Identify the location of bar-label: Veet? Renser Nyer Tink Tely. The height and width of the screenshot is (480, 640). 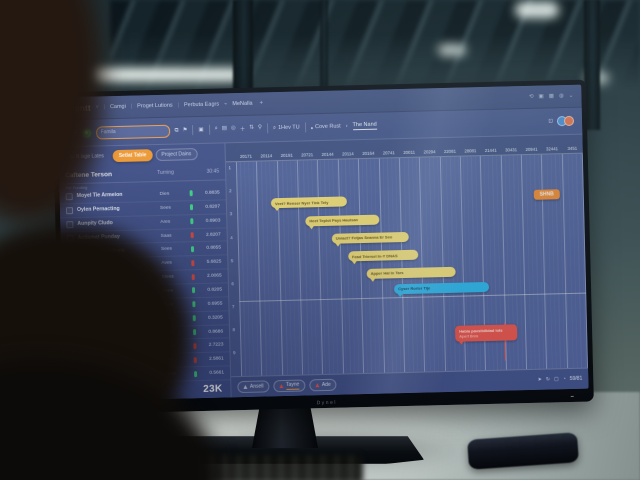
(301, 202).